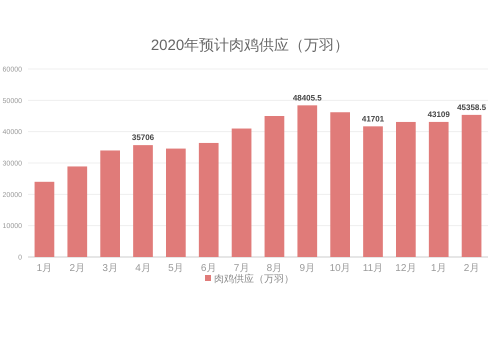 The image size is (500, 362). Describe the element at coordinates (405, 268) in the screenshot. I see `x-tick-label: 12月` at that location.